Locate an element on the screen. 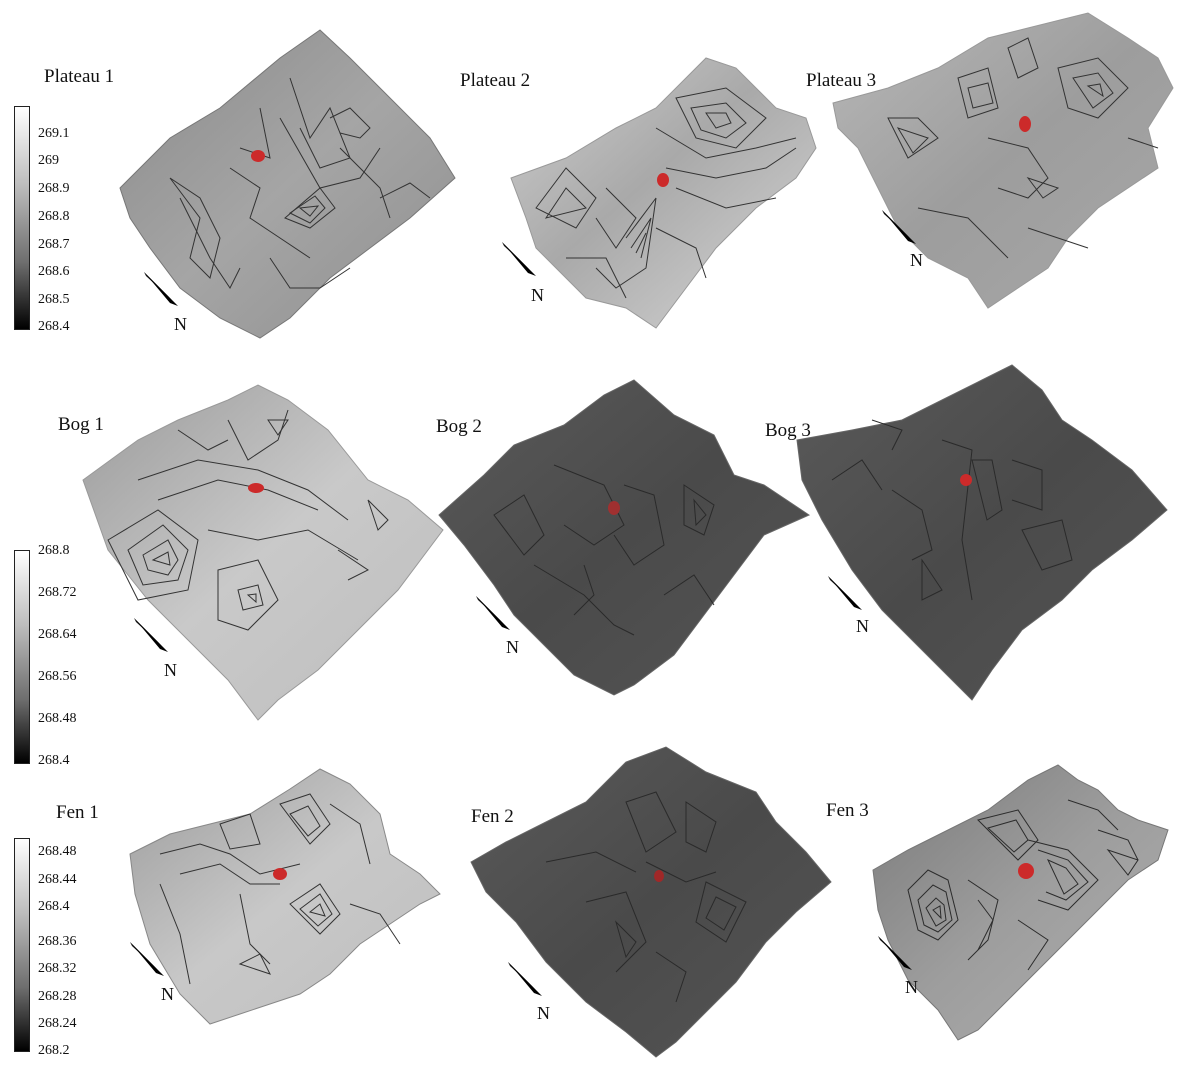 Image resolution: width=1191 pixels, height=1065 pixels. colorbar-bog-tick: 268.48 is located at coordinates (57, 718).